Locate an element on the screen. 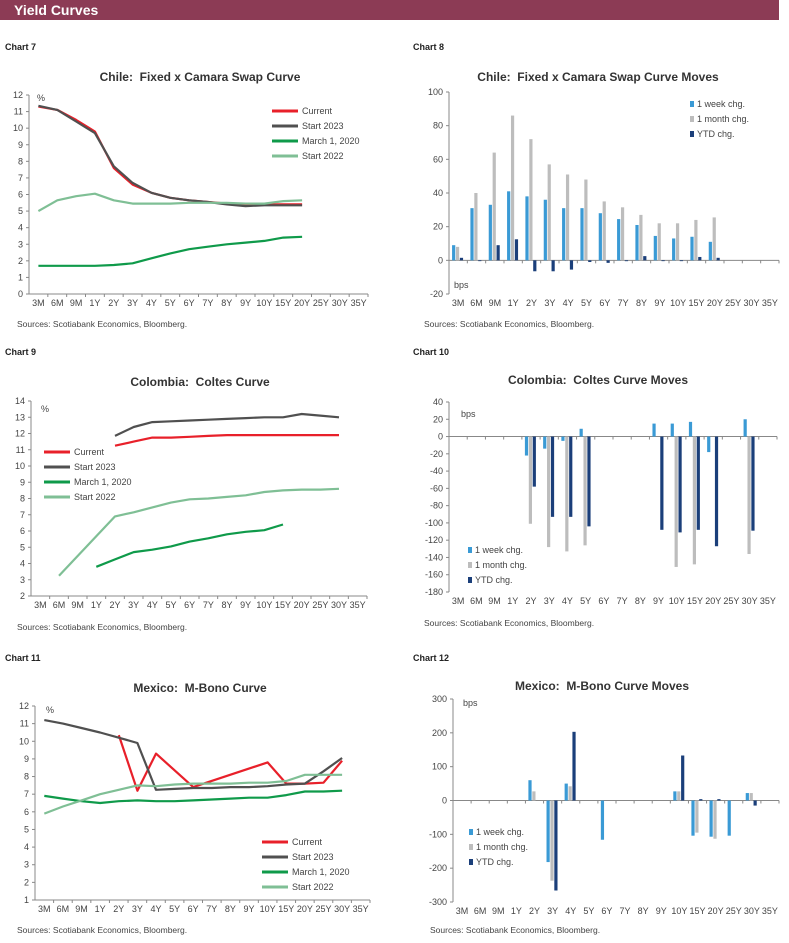 Image resolution: width=789 pixels, height=943 pixels. legend-label: Start 2023 is located at coordinates (323, 126).